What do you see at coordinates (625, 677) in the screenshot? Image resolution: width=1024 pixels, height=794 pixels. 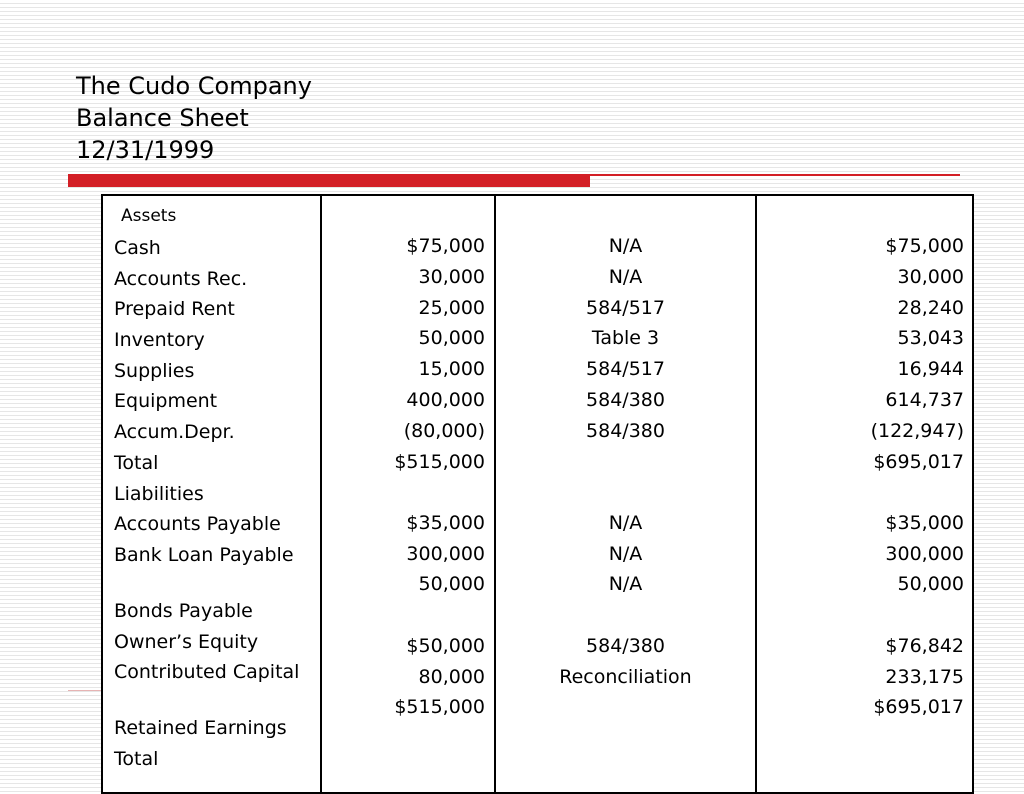 I see `adj-retained-earnings: Reconciliation` at bounding box center [625, 677].